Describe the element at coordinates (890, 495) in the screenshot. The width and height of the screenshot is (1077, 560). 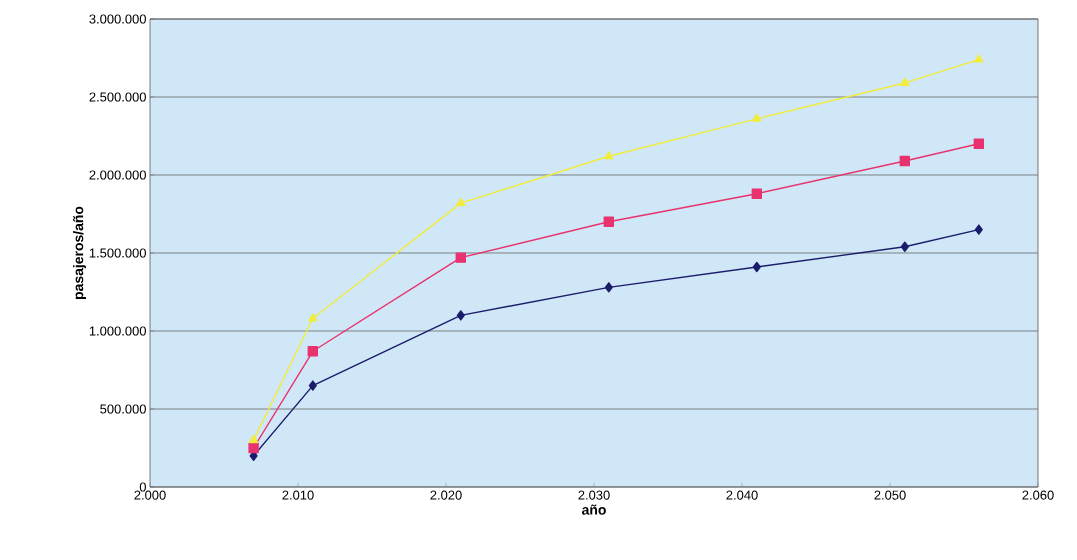
I see `x-tick-label: 2.050` at that location.